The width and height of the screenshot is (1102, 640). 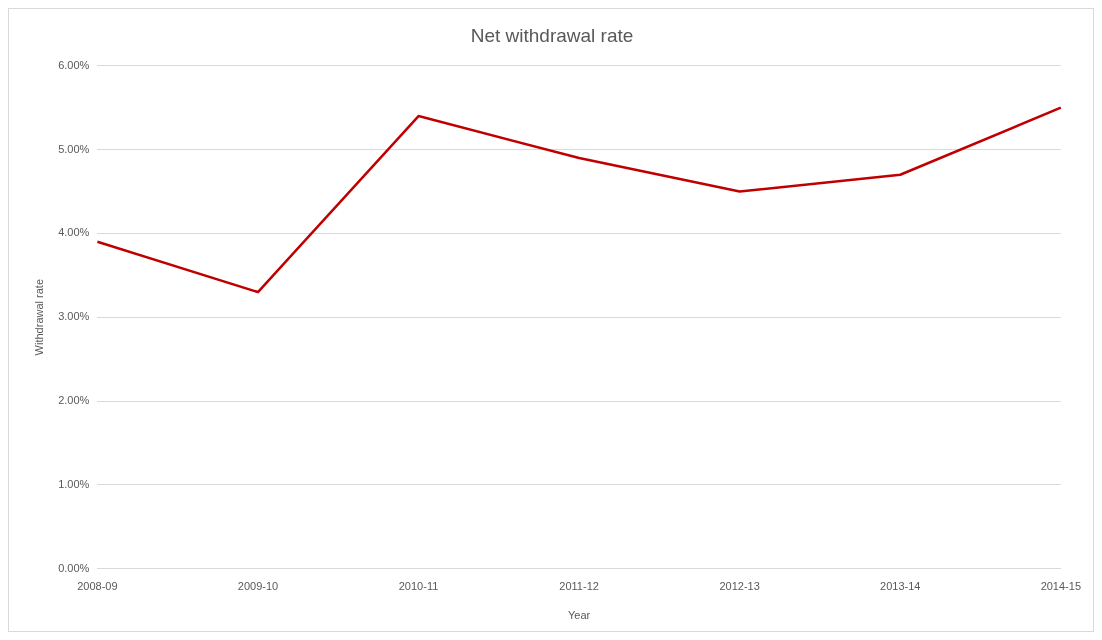 I want to click on x-tick-label: 2012-13, so click(x=739, y=586).